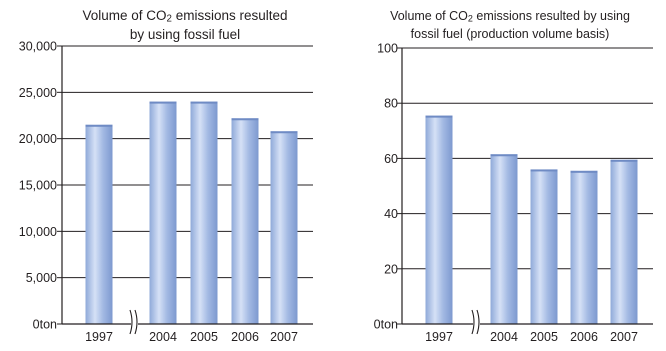  What do you see at coordinates (38, 139) in the screenshot?
I see `y-tick-label: 20,000` at bounding box center [38, 139].